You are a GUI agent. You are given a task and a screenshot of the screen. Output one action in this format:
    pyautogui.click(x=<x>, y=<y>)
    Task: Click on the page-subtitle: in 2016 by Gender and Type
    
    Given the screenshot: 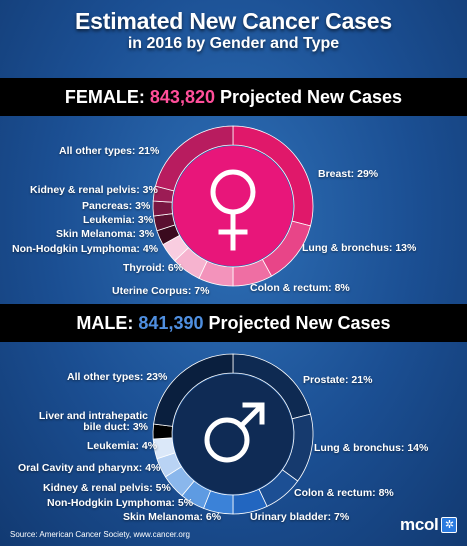 What is the action you would take?
    pyautogui.click(x=233, y=43)
    